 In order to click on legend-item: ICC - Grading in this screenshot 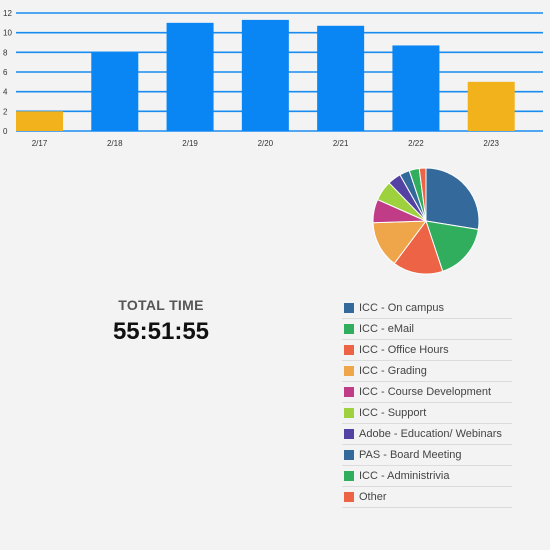, I will do `click(427, 371)`.